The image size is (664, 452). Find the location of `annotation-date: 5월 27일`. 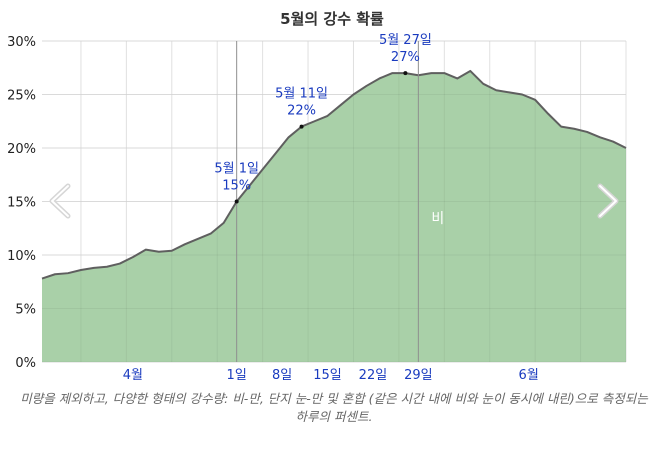

annotation-date: 5월 27일 is located at coordinates (405, 40).